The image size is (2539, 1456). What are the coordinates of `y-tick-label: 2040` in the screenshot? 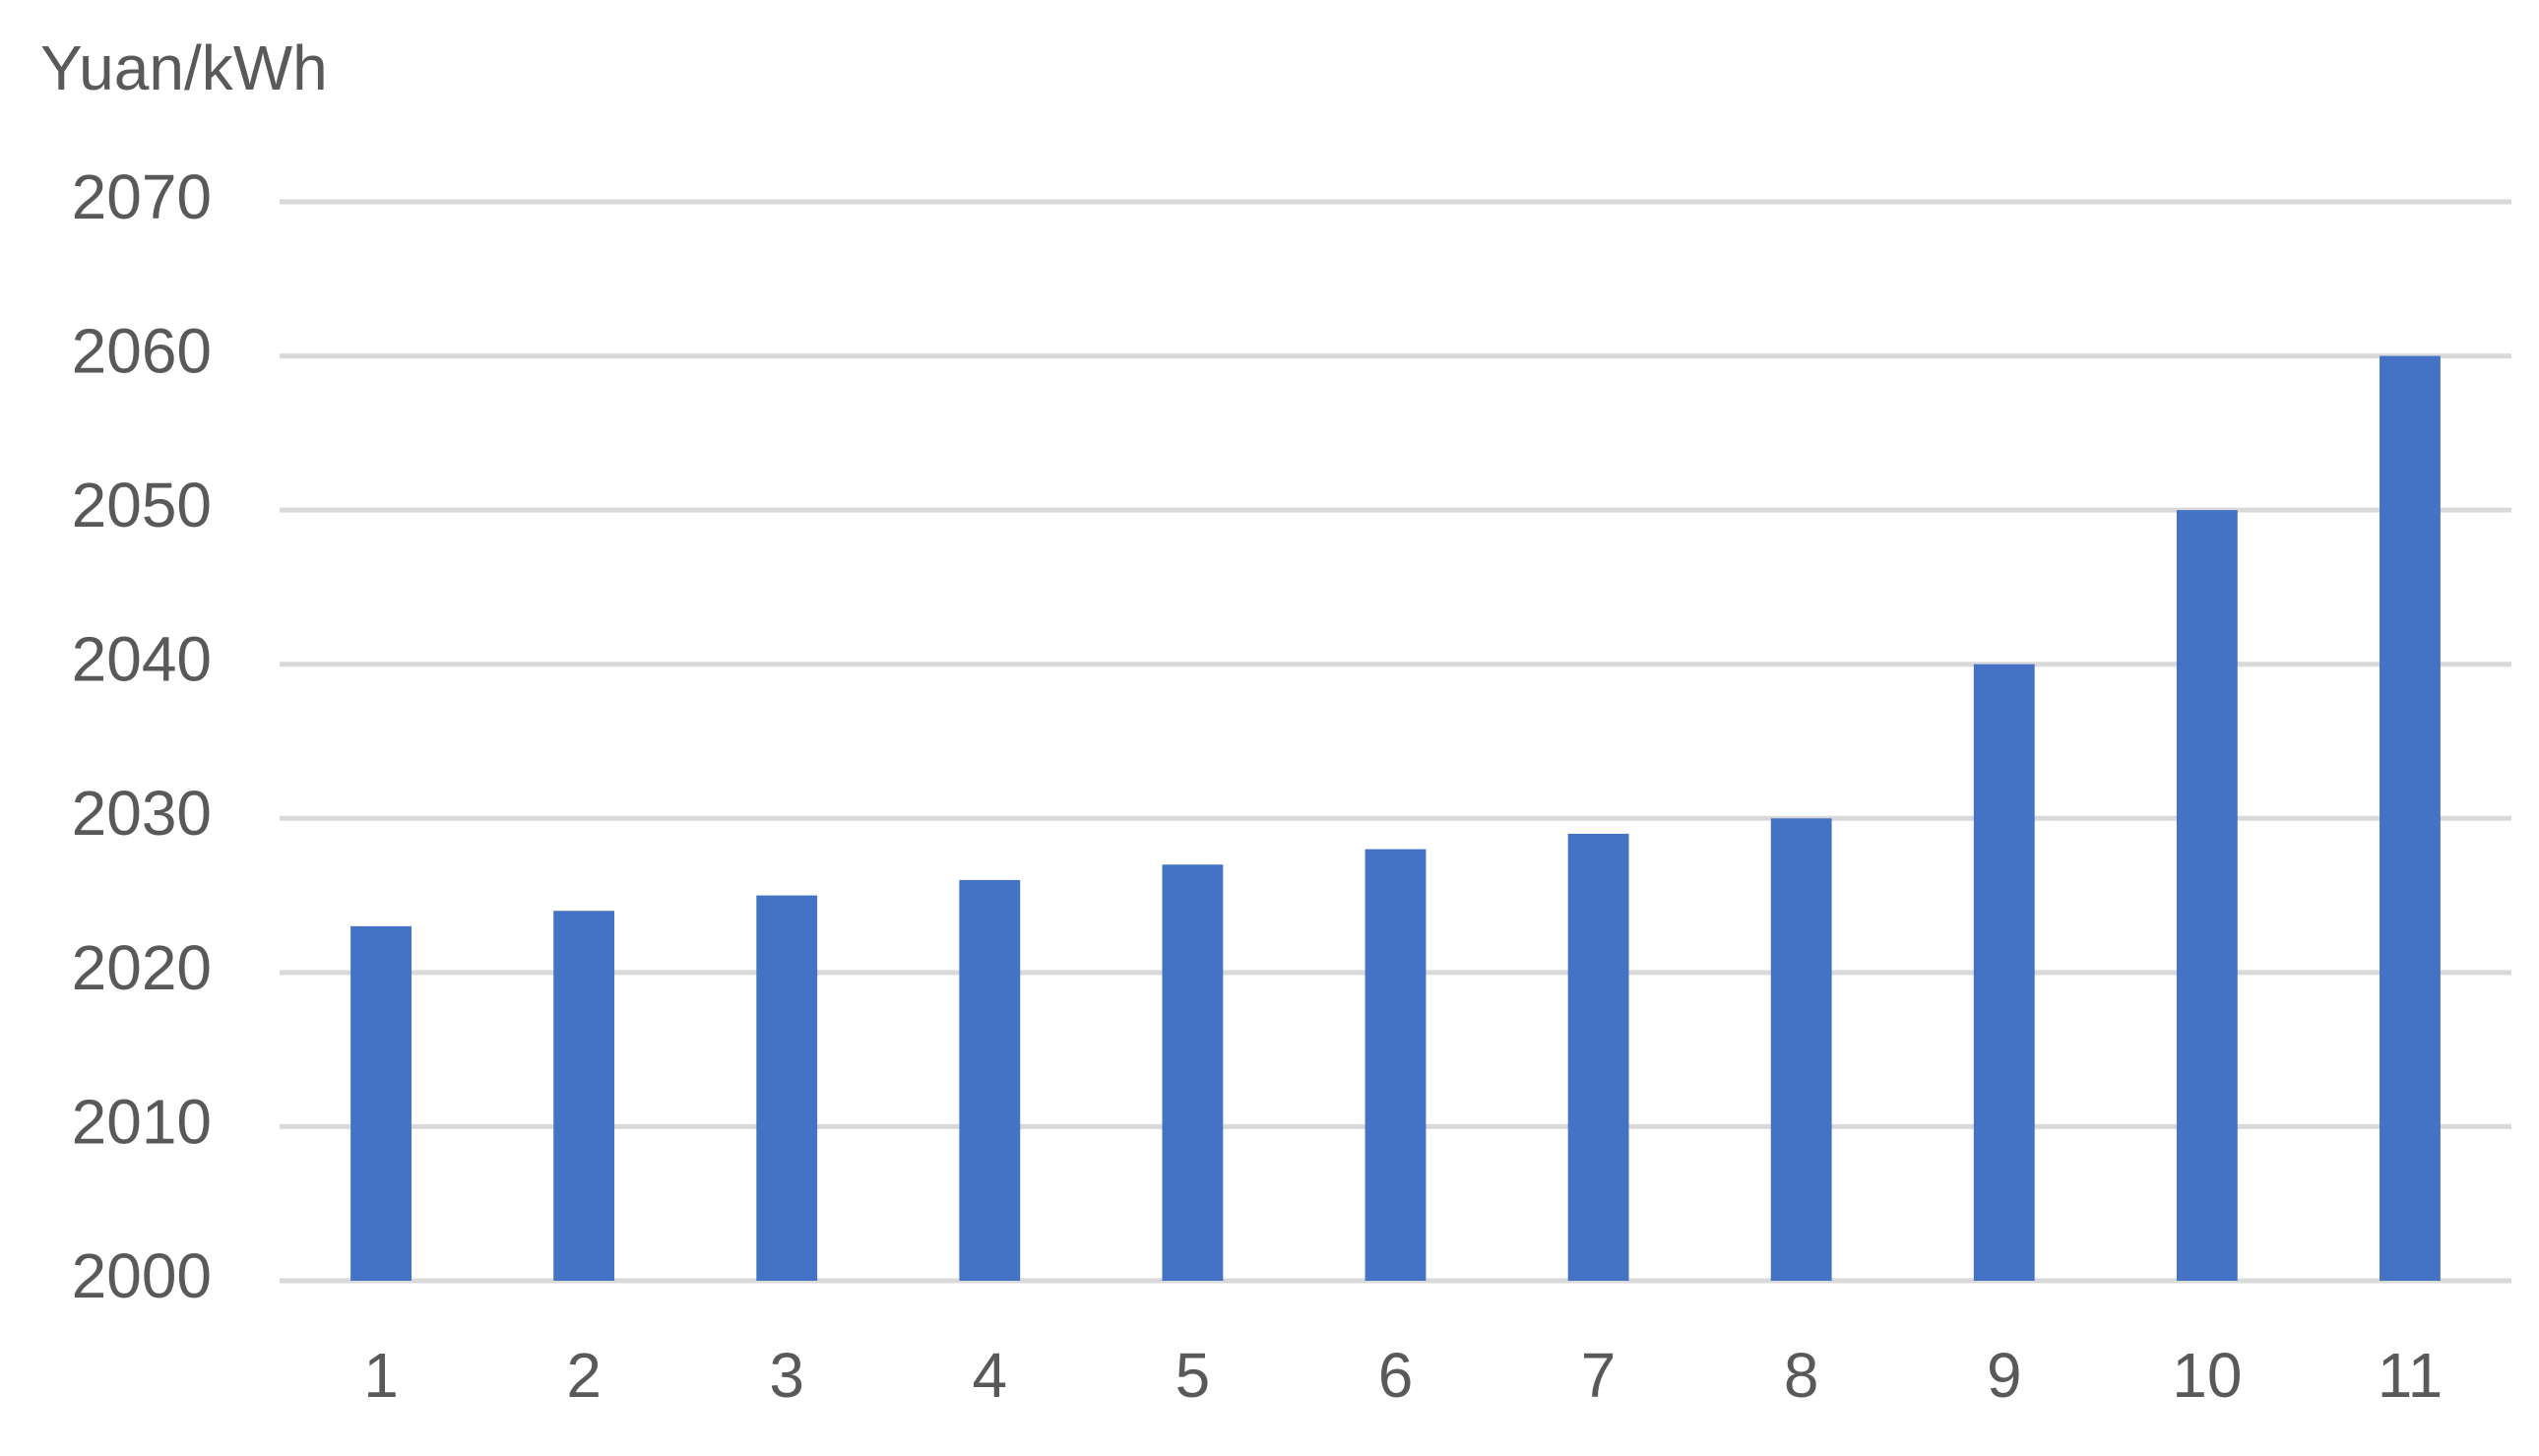 It's located at (142, 659).